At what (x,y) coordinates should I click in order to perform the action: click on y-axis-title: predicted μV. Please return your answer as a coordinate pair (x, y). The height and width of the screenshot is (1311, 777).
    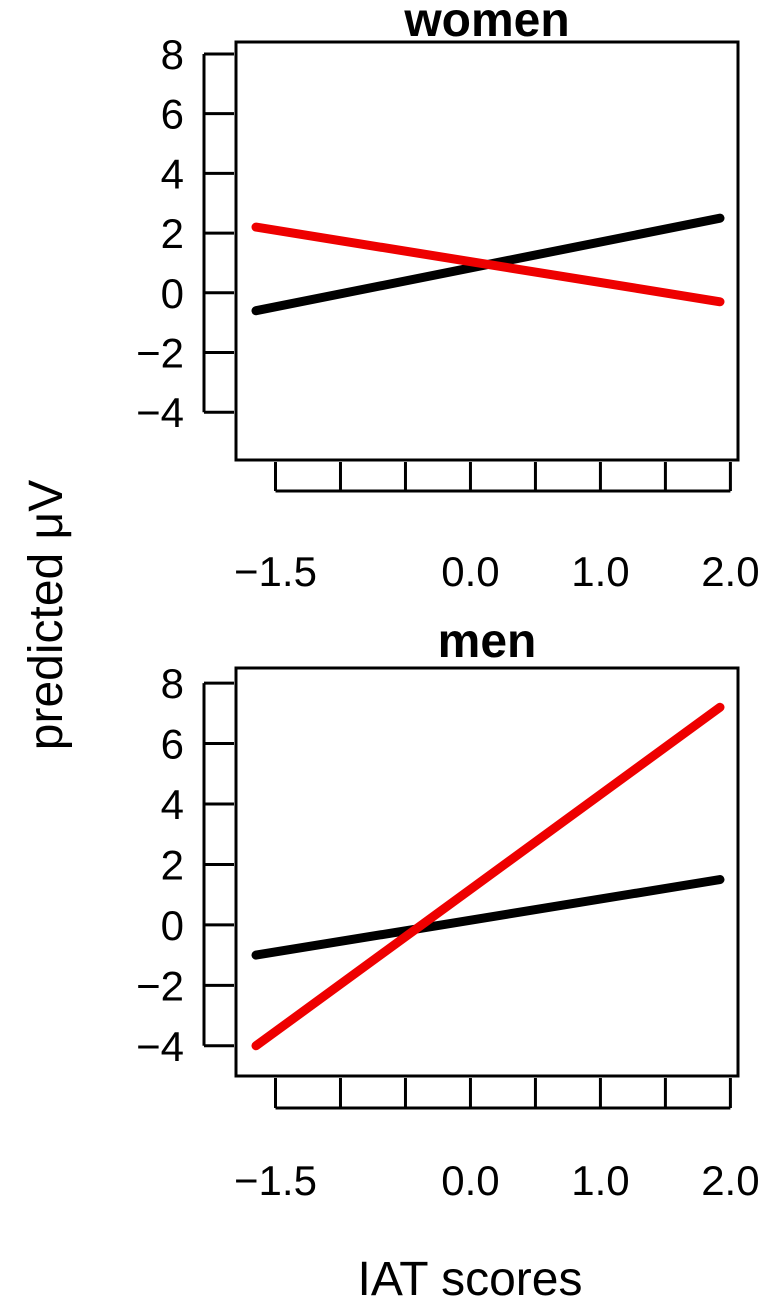
    Looking at the image, I should click on (46, 615).